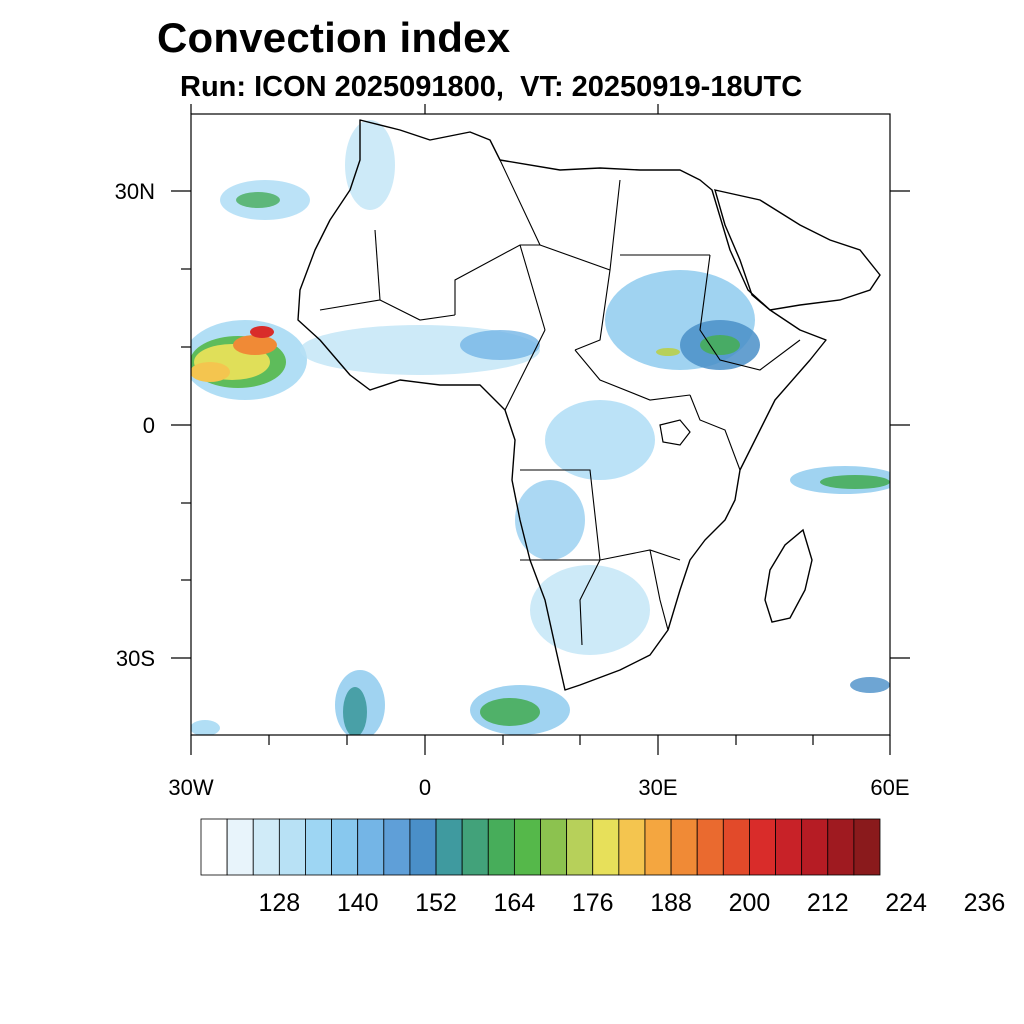 Image resolution: width=1024 pixels, height=1024 pixels. I want to click on colorbar-label: 188, so click(671, 903).